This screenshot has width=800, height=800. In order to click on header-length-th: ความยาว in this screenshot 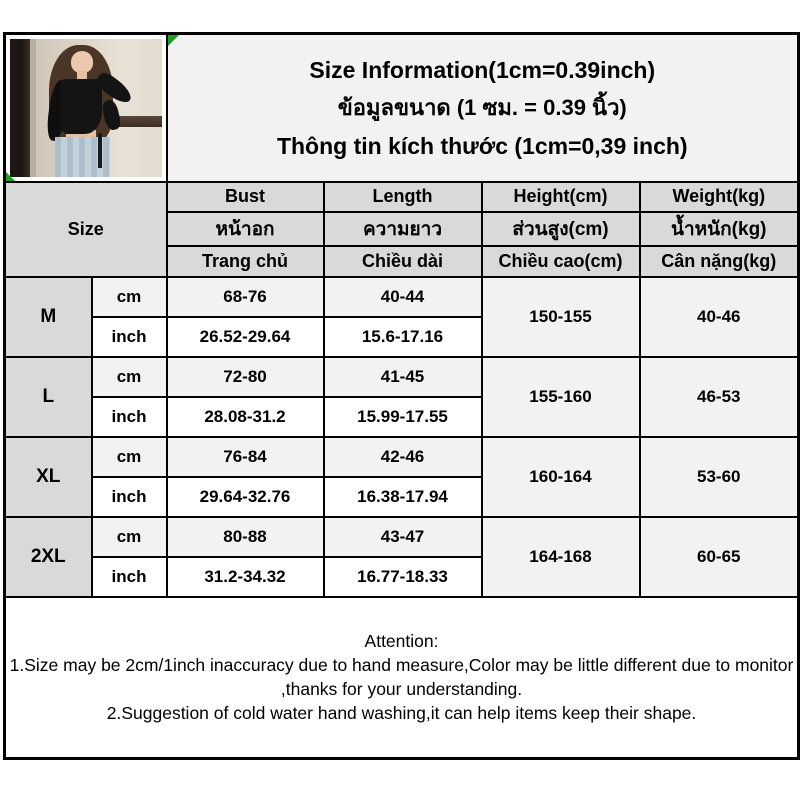, I will do `click(402, 228)`.